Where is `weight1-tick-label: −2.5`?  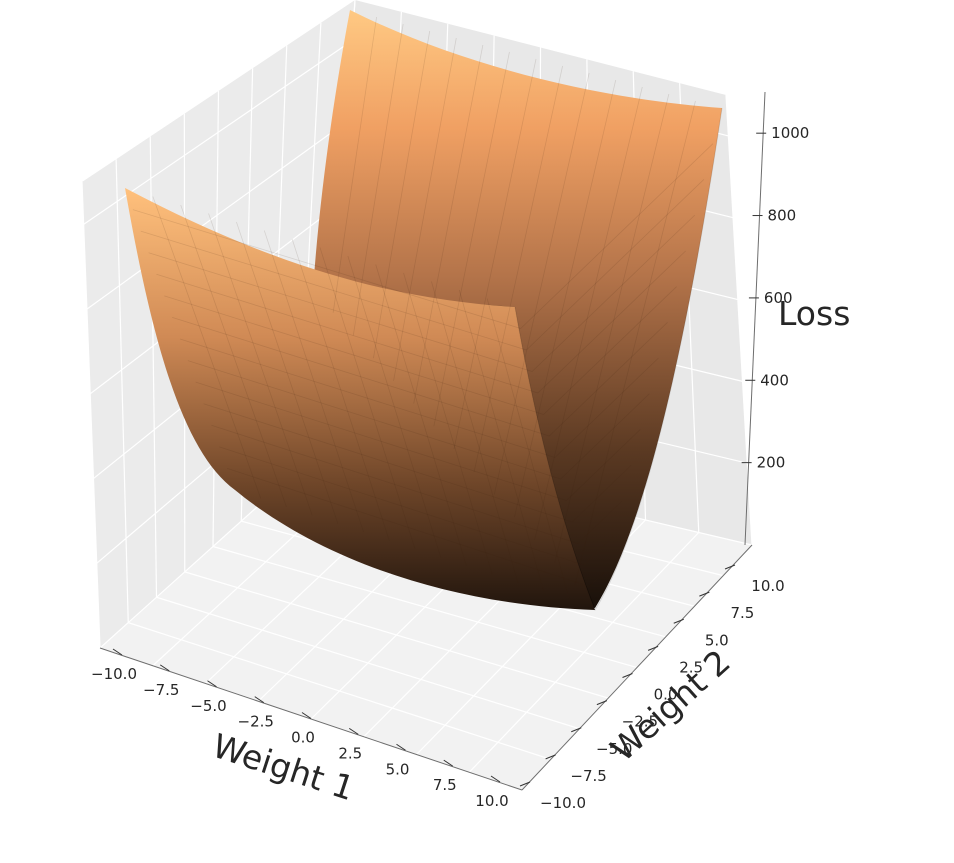 weight1-tick-label: −2.5 is located at coordinates (256, 722).